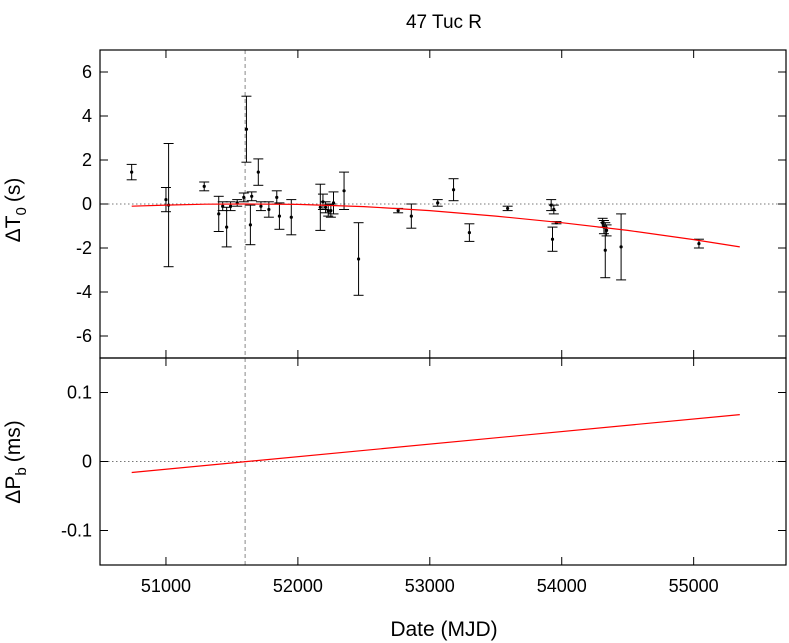 The height and width of the screenshot is (643, 789). What do you see at coordinates (694, 586) in the screenshot?
I see `x-tick-label: 55000` at bounding box center [694, 586].